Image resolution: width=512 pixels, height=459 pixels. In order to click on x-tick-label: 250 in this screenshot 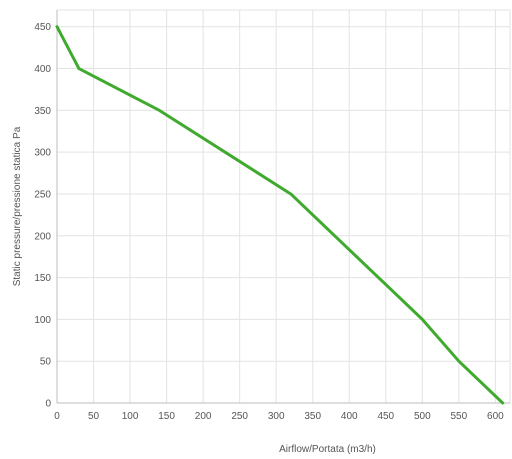, I will do `click(239, 416)`.